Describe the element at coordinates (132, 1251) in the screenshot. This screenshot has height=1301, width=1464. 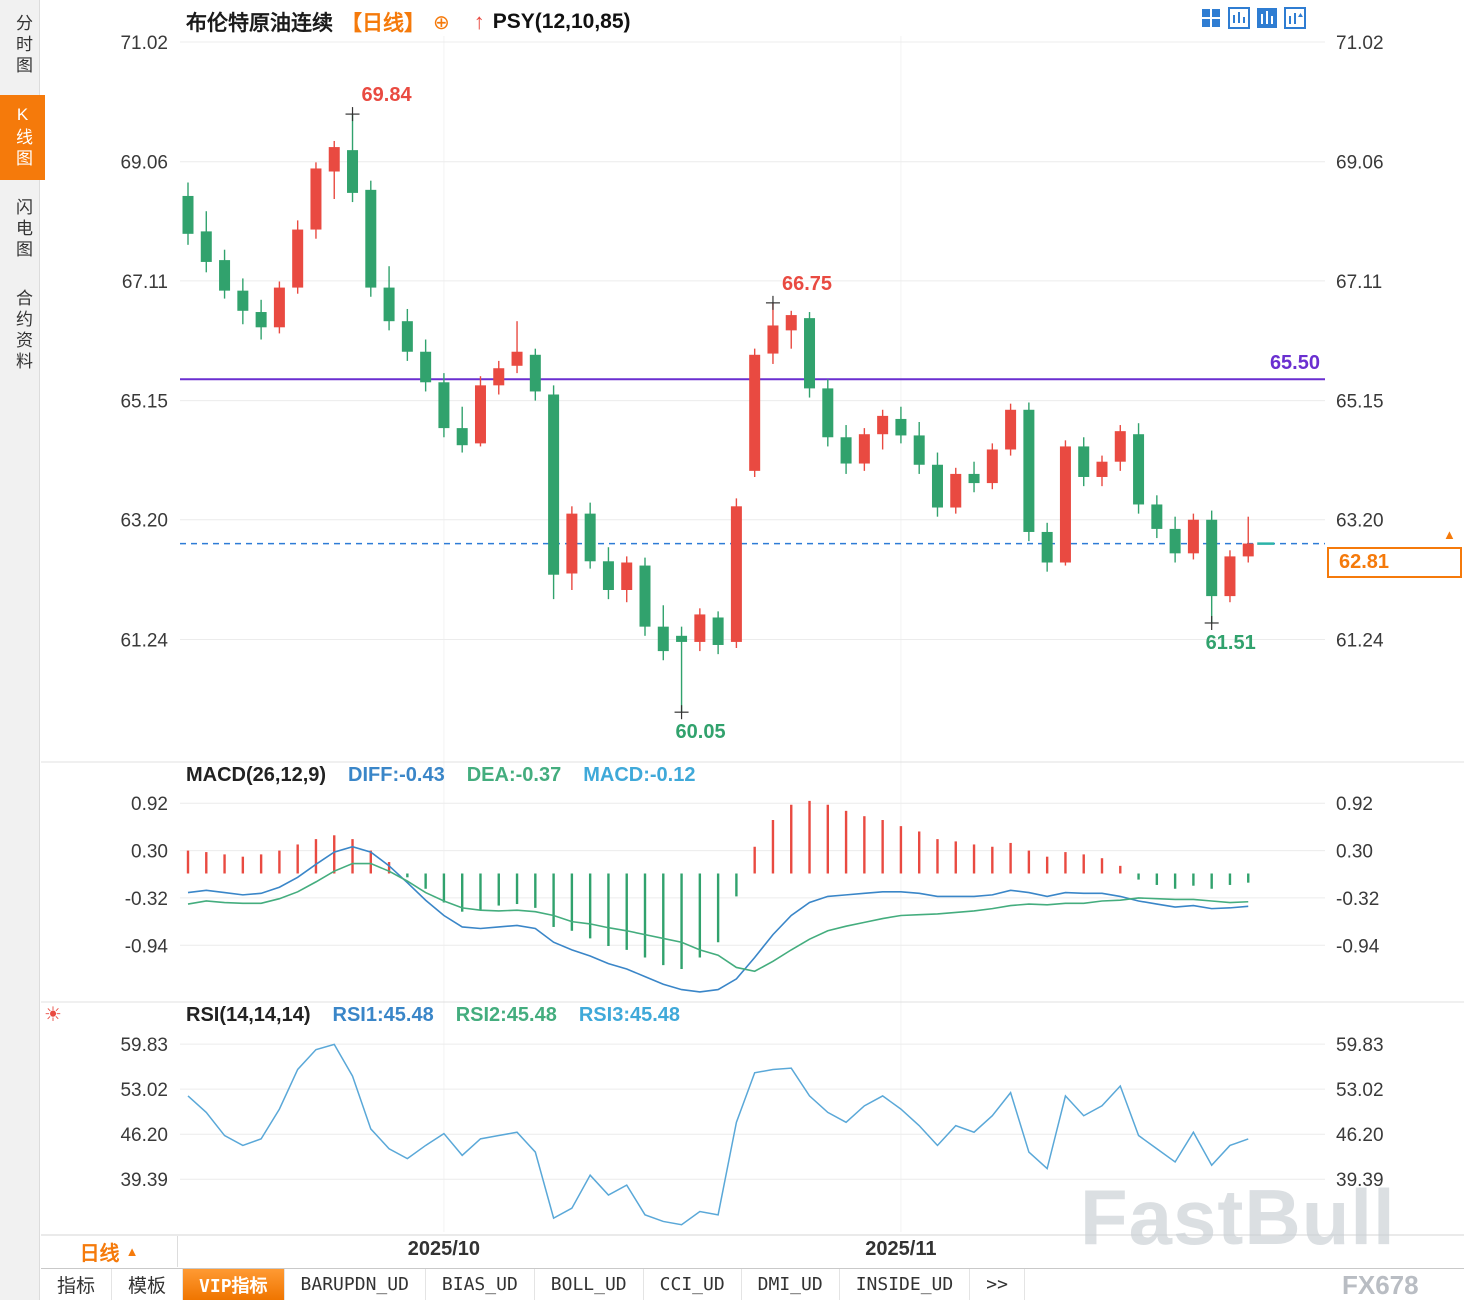
I see `period-arrow-icon: ▲` at that location.